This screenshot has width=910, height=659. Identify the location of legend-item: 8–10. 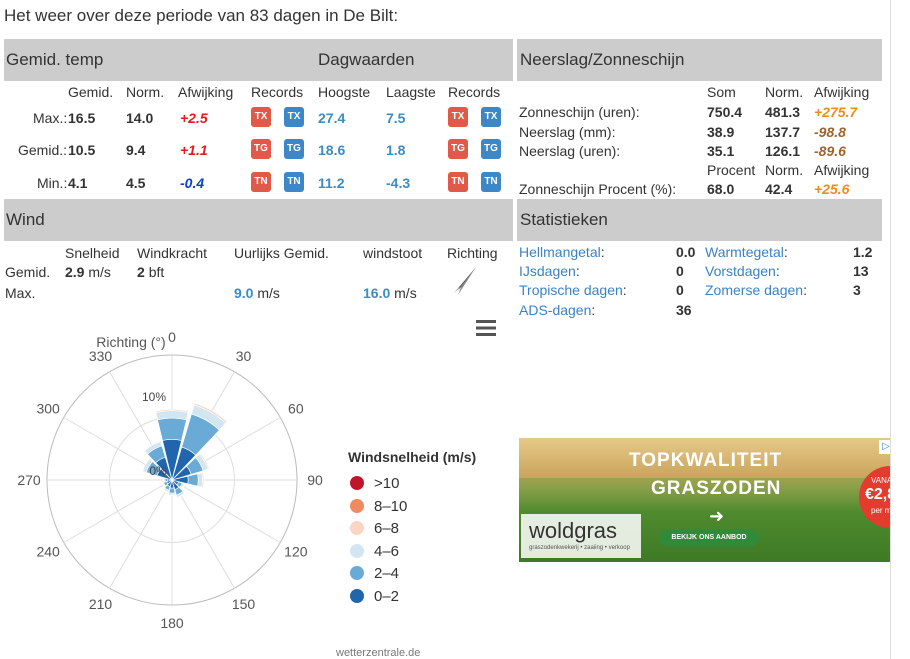
(378, 506).